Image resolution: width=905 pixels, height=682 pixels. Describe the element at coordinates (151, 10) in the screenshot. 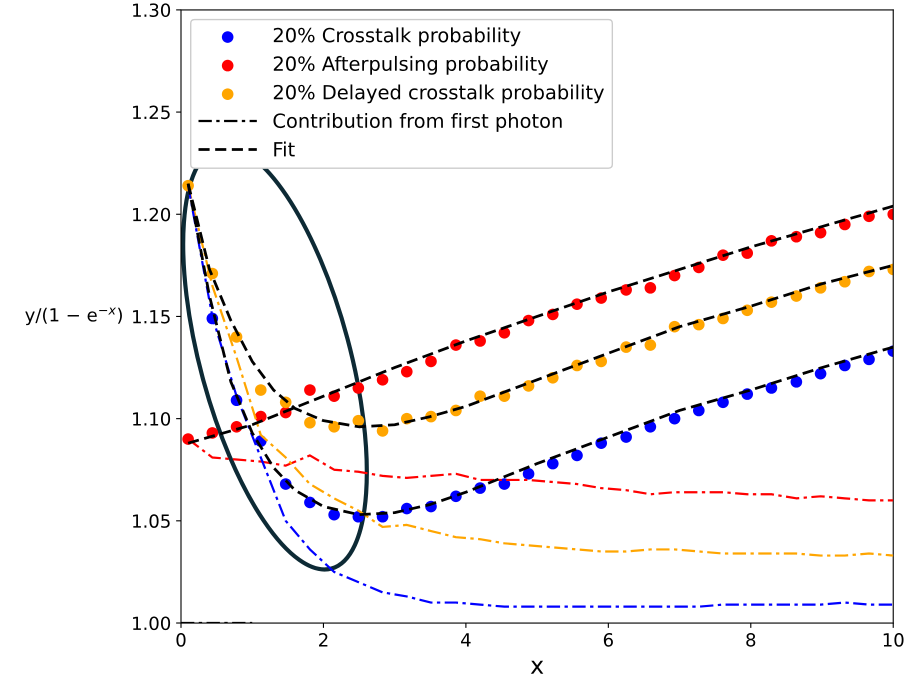

I see `y-tick-label: 1.30` at that location.